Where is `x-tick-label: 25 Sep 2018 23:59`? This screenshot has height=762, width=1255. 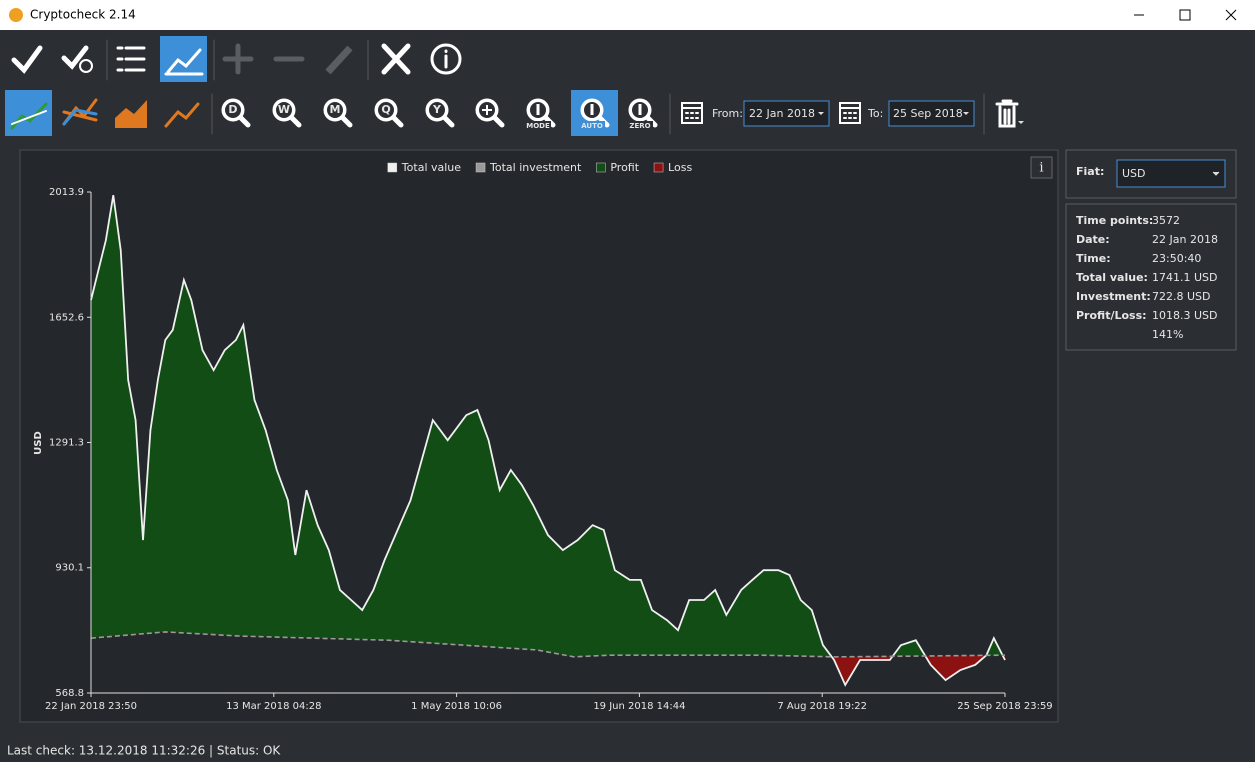 x-tick-label: 25 Sep 2018 23:59 is located at coordinates (1004, 706).